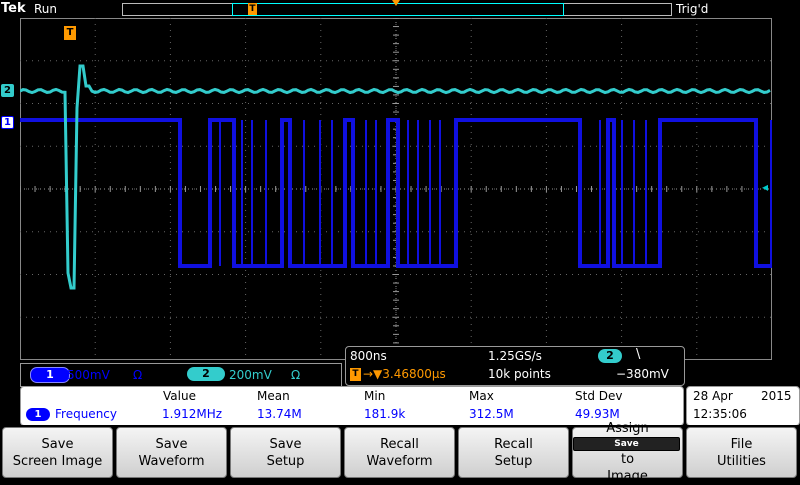  I want to click on trigger-marker-icon: T, so click(355, 374).